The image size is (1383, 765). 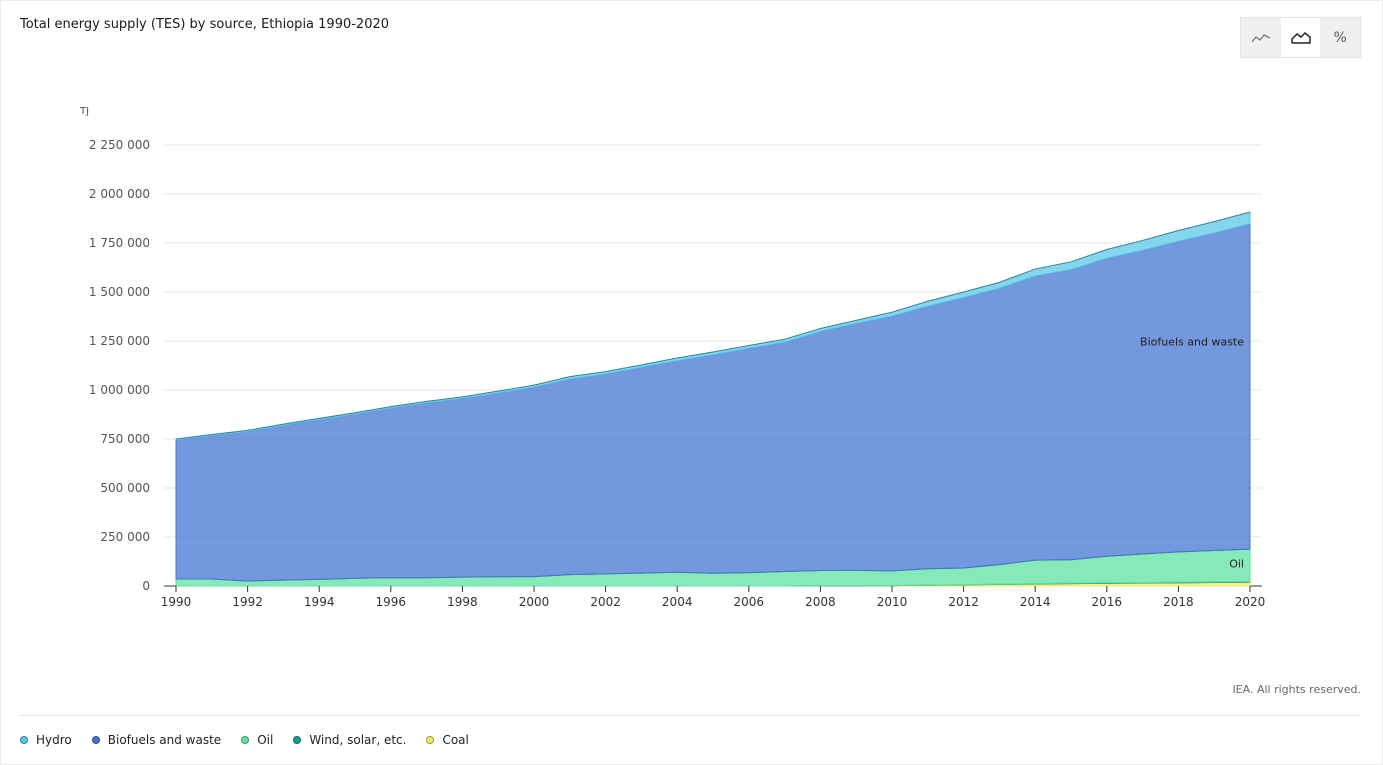 I want to click on legend-dot-biofuels, so click(x=95, y=740).